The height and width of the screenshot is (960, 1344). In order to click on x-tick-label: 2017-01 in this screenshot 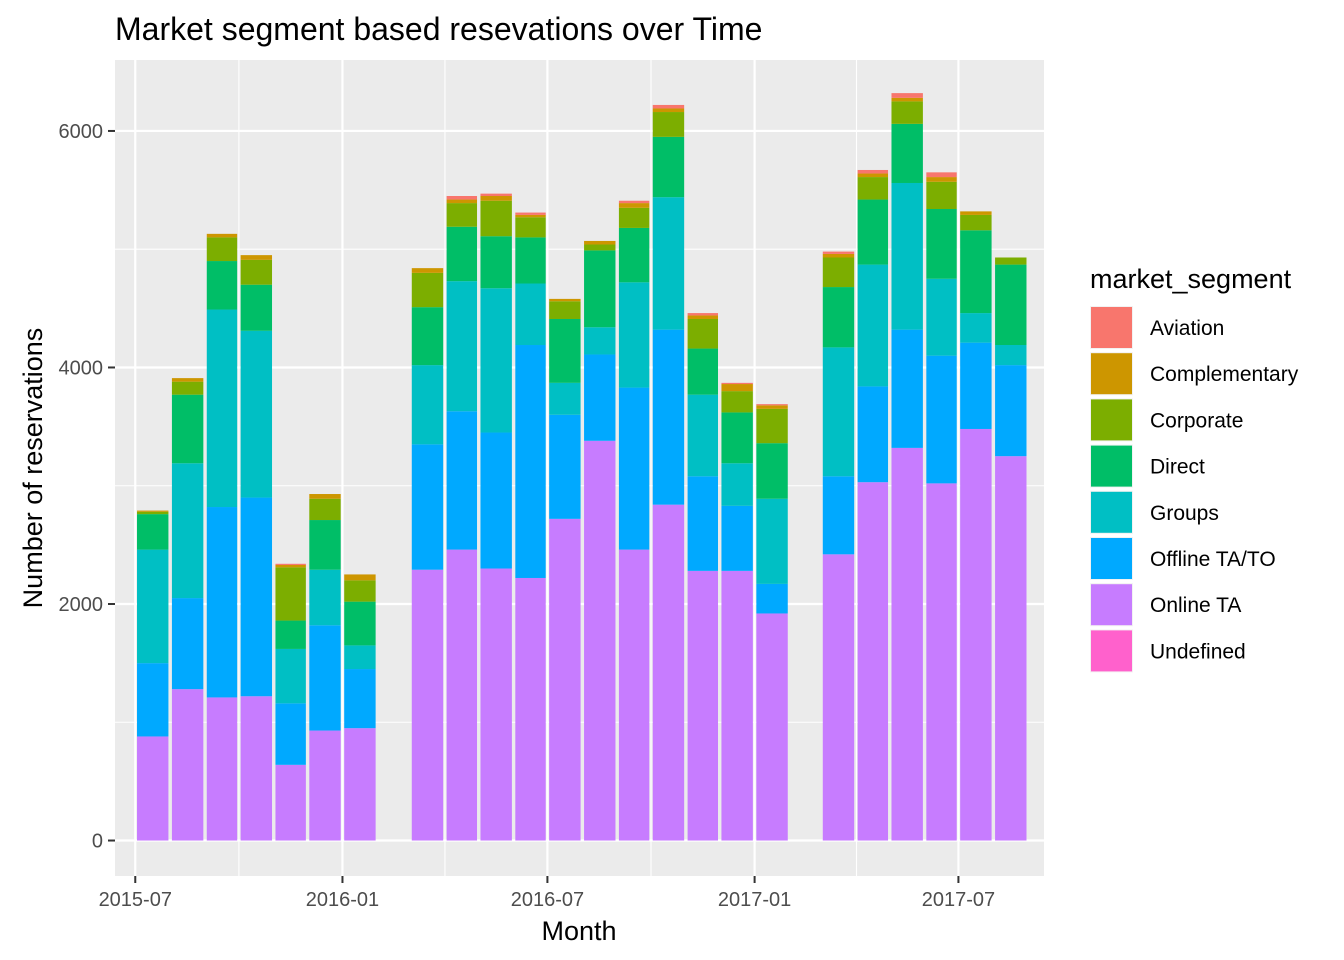, I will do `click(754, 900)`.